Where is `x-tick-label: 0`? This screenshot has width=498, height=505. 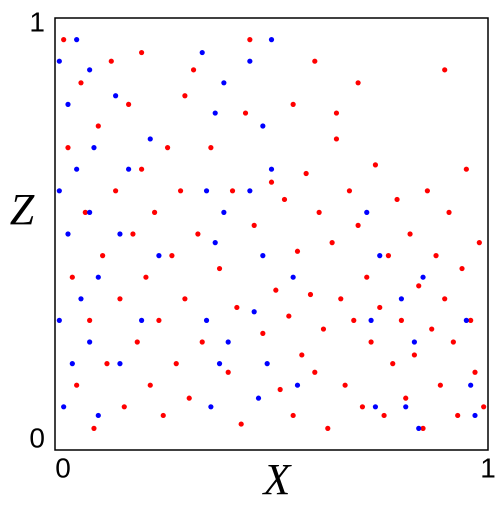 x-tick-label: 0 is located at coordinates (63, 467).